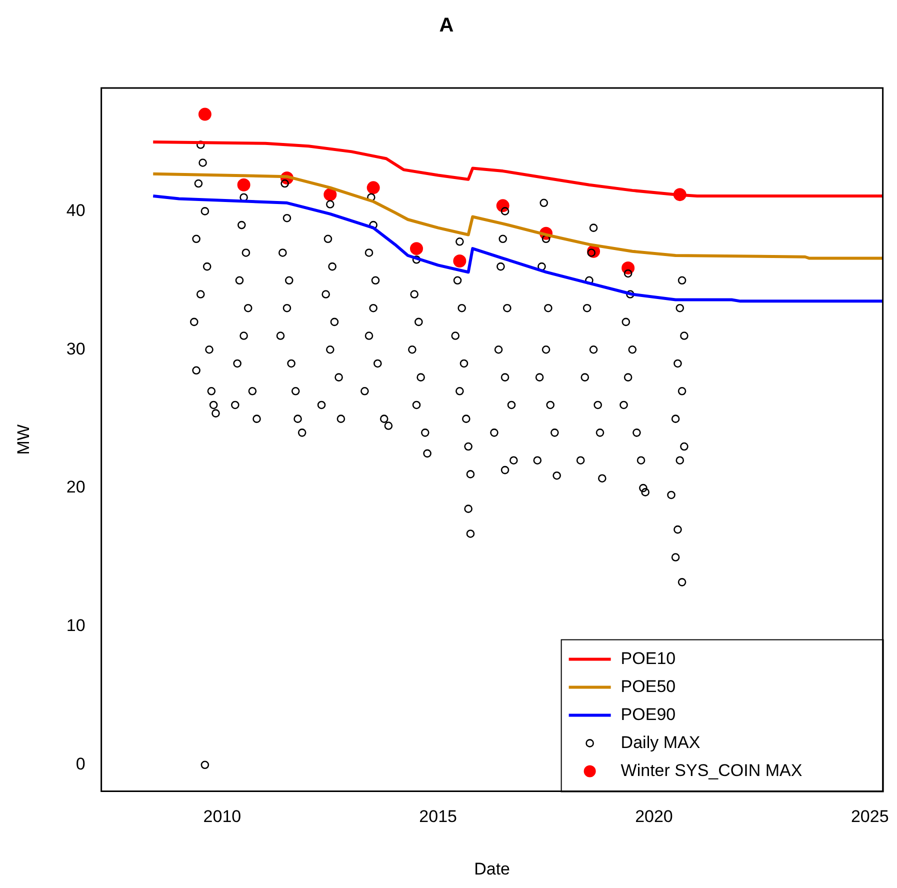 The height and width of the screenshot is (888, 897). What do you see at coordinates (492, 868) in the screenshot?
I see `x-axis-title: Date` at bounding box center [492, 868].